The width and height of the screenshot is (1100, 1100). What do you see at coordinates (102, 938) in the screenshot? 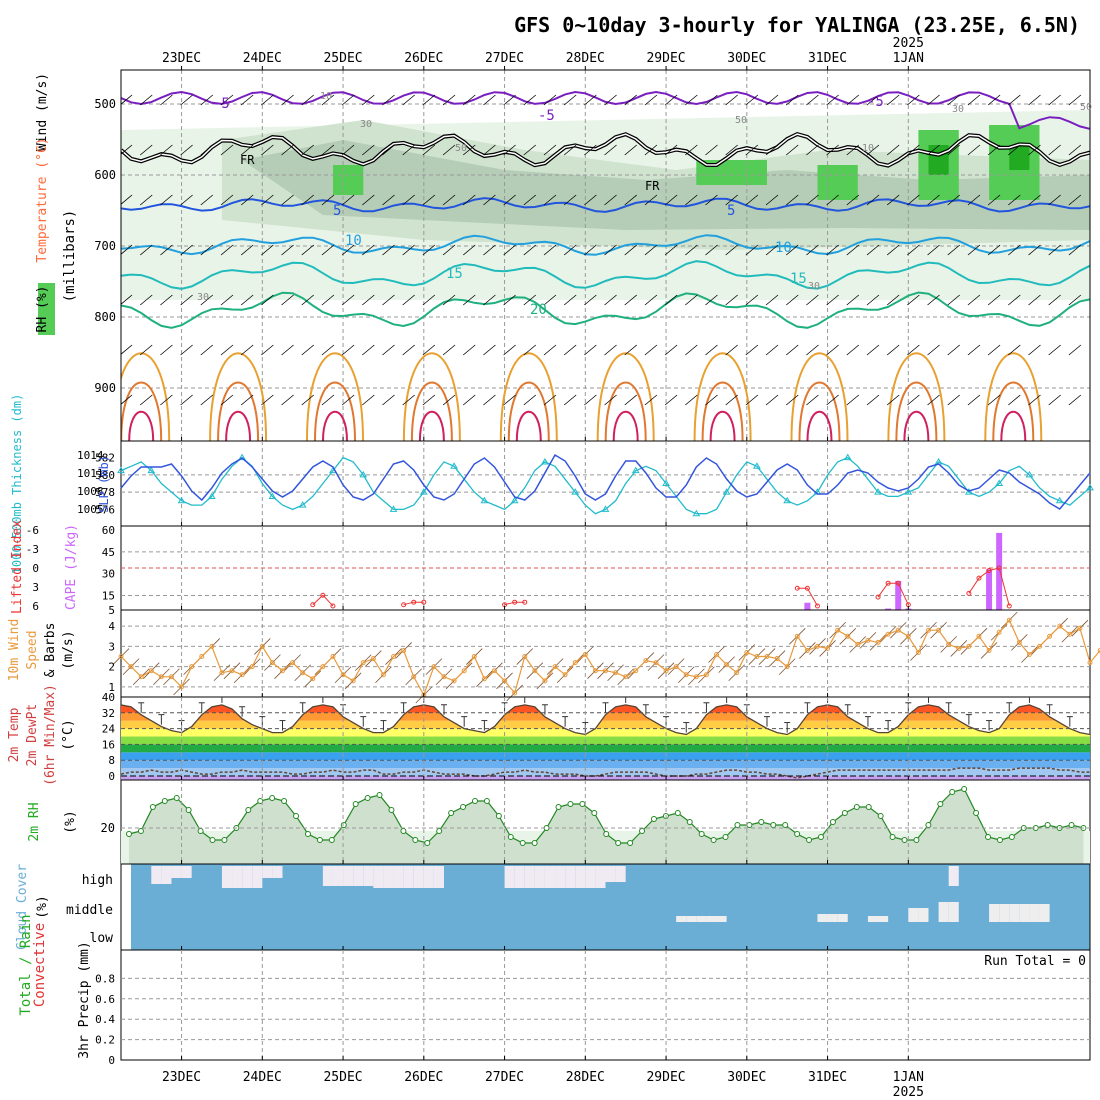
I see `cloud-level-label: low` at bounding box center [102, 938].